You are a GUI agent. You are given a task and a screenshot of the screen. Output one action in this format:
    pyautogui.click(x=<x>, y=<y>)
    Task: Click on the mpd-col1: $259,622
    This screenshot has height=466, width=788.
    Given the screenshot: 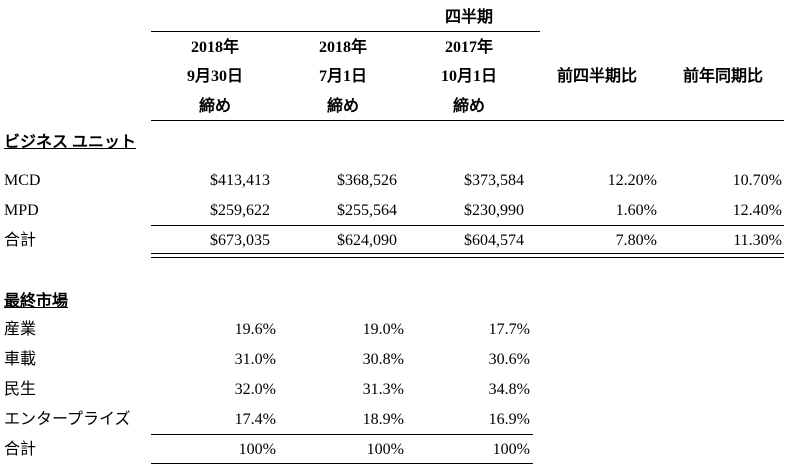 What is the action you would take?
    pyautogui.click(x=240, y=210)
    